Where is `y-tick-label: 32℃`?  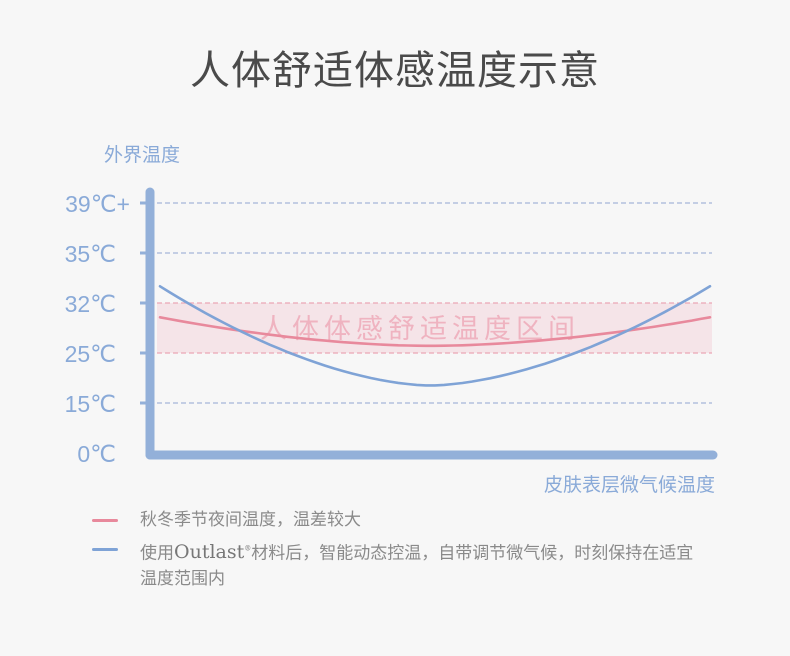
y-tick-label: 32℃ is located at coordinates (90, 304).